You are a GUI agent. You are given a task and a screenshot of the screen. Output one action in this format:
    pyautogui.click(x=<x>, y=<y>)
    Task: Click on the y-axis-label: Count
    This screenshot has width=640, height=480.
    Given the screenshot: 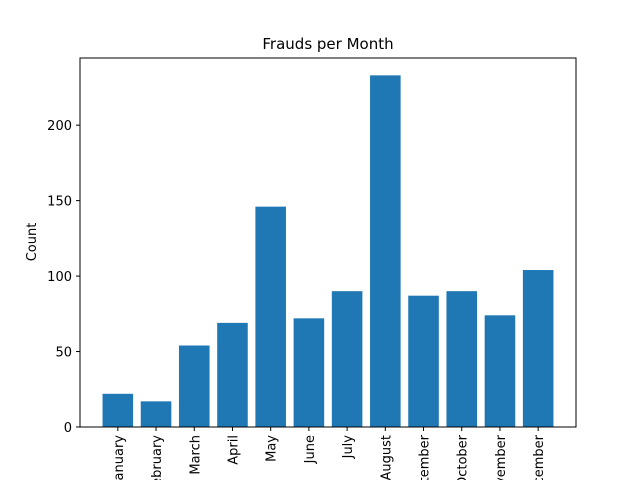 What is the action you would take?
    pyautogui.click(x=32, y=242)
    